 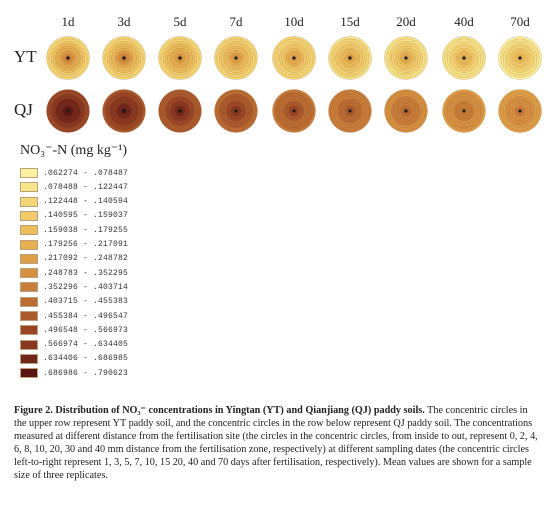 I want to click on legend-range-label: .159038 - .179255, so click(x=86, y=230).